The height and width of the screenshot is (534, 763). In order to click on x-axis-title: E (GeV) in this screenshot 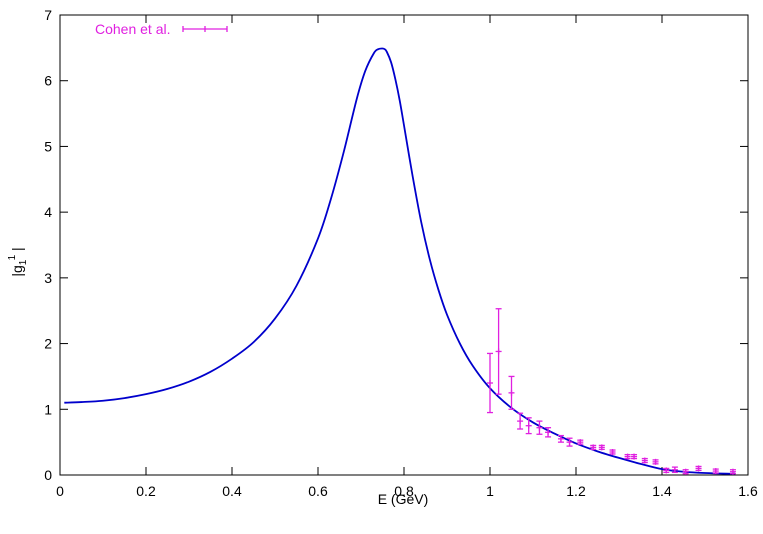, I will do `click(403, 499)`.